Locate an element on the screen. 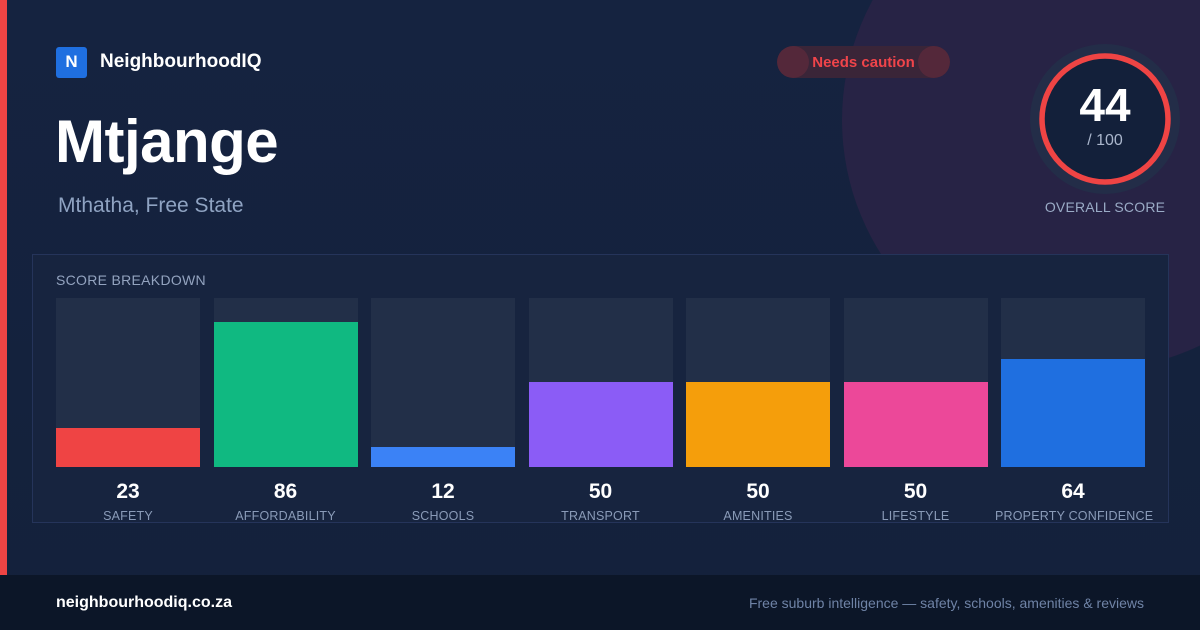  status-badge-label: Needs caution is located at coordinates (863, 62).